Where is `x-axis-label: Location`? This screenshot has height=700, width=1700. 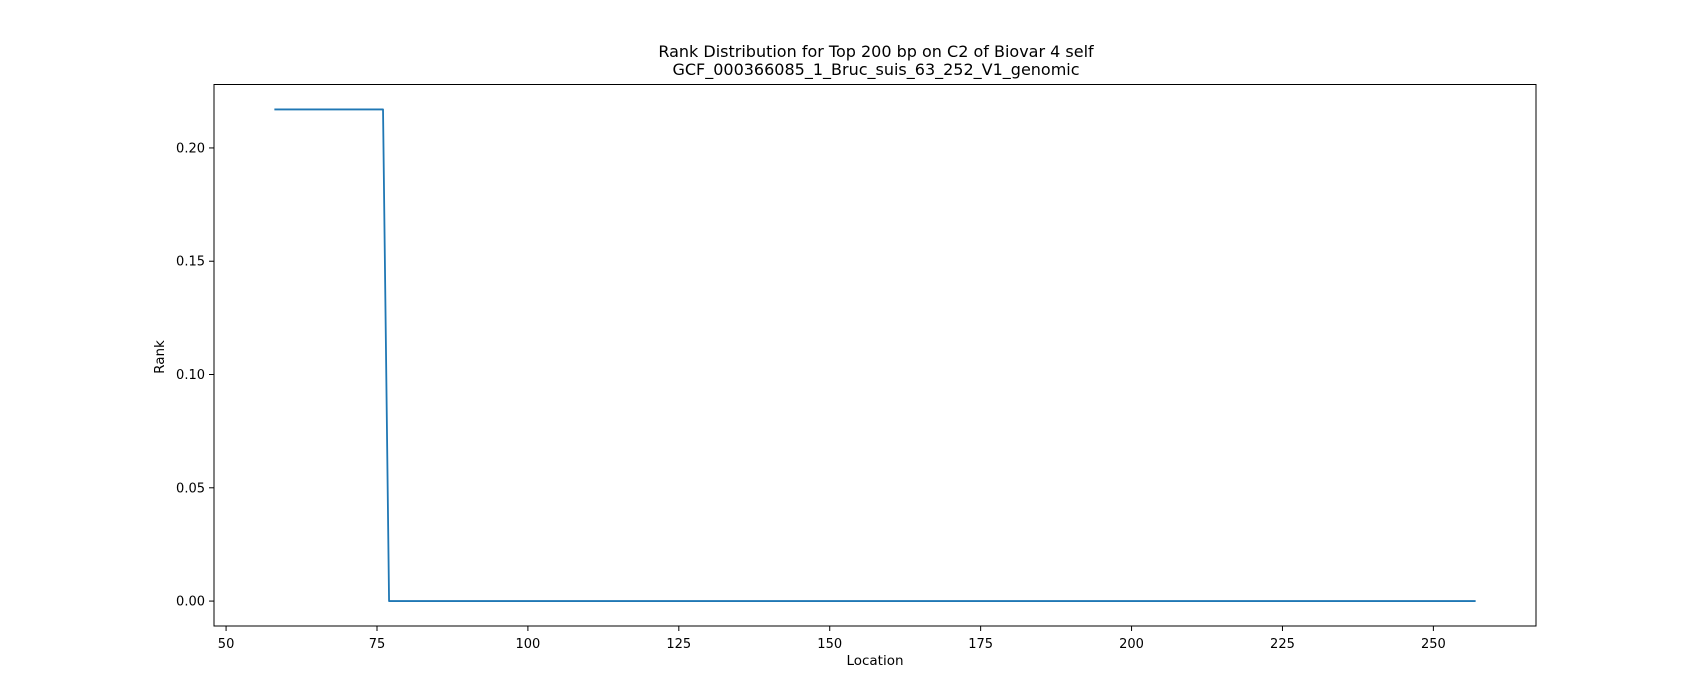 x-axis-label: Location is located at coordinates (874, 661).